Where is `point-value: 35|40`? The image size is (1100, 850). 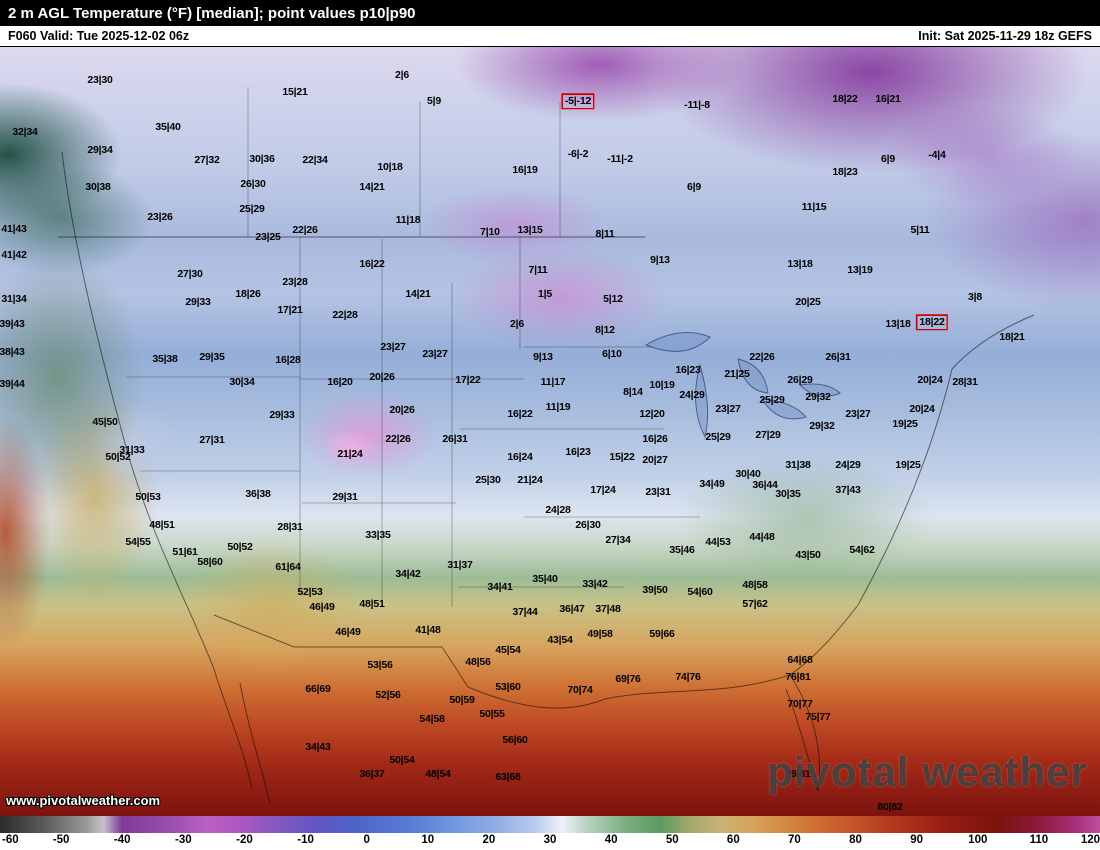
point-value: 35|40 is located at coordinates (545, 578).